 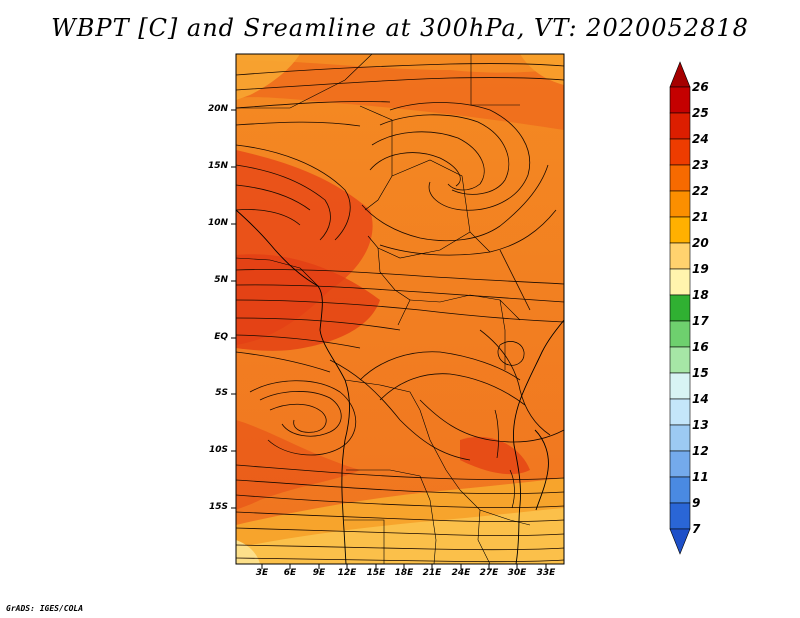 I want to click on colorbar-label: 7, so click(x=696, y=529).